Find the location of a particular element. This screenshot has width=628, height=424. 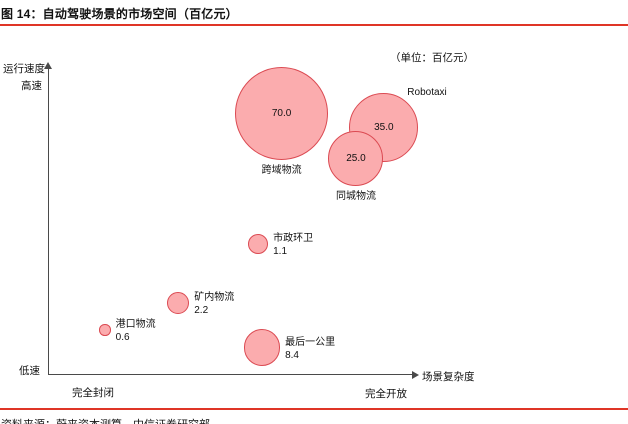

bubble-label-value: 0.6 is located at coordinates (122, 337).